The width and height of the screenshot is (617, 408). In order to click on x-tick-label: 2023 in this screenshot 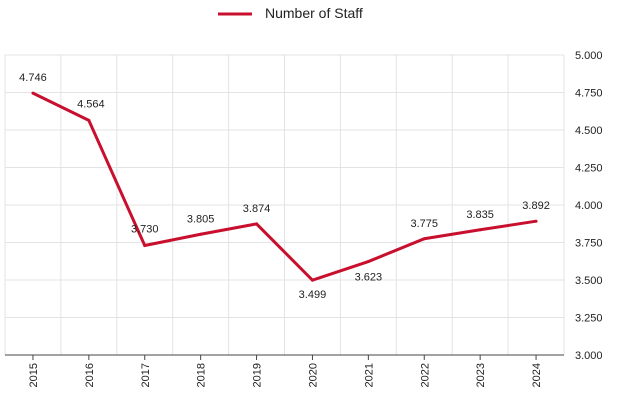, I will do `click(481, 375)`.